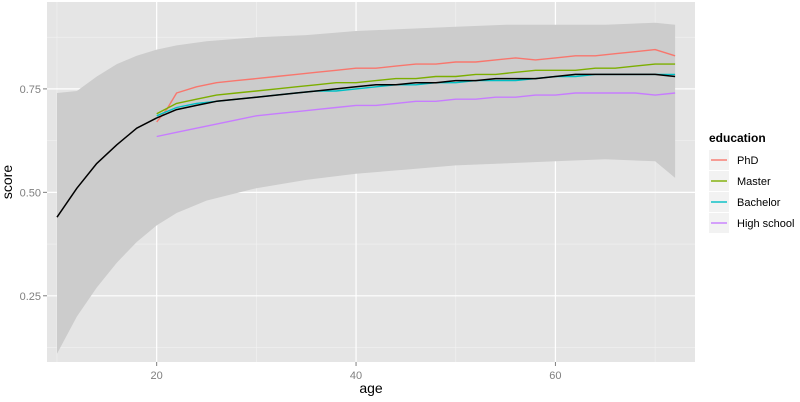 Image resolution: width=800 pixels, height=402 pixels. What do you see at coordinates (371, 388) in the screenshot?
I see `x-axis-title: age` at bounding box center [371, 388].